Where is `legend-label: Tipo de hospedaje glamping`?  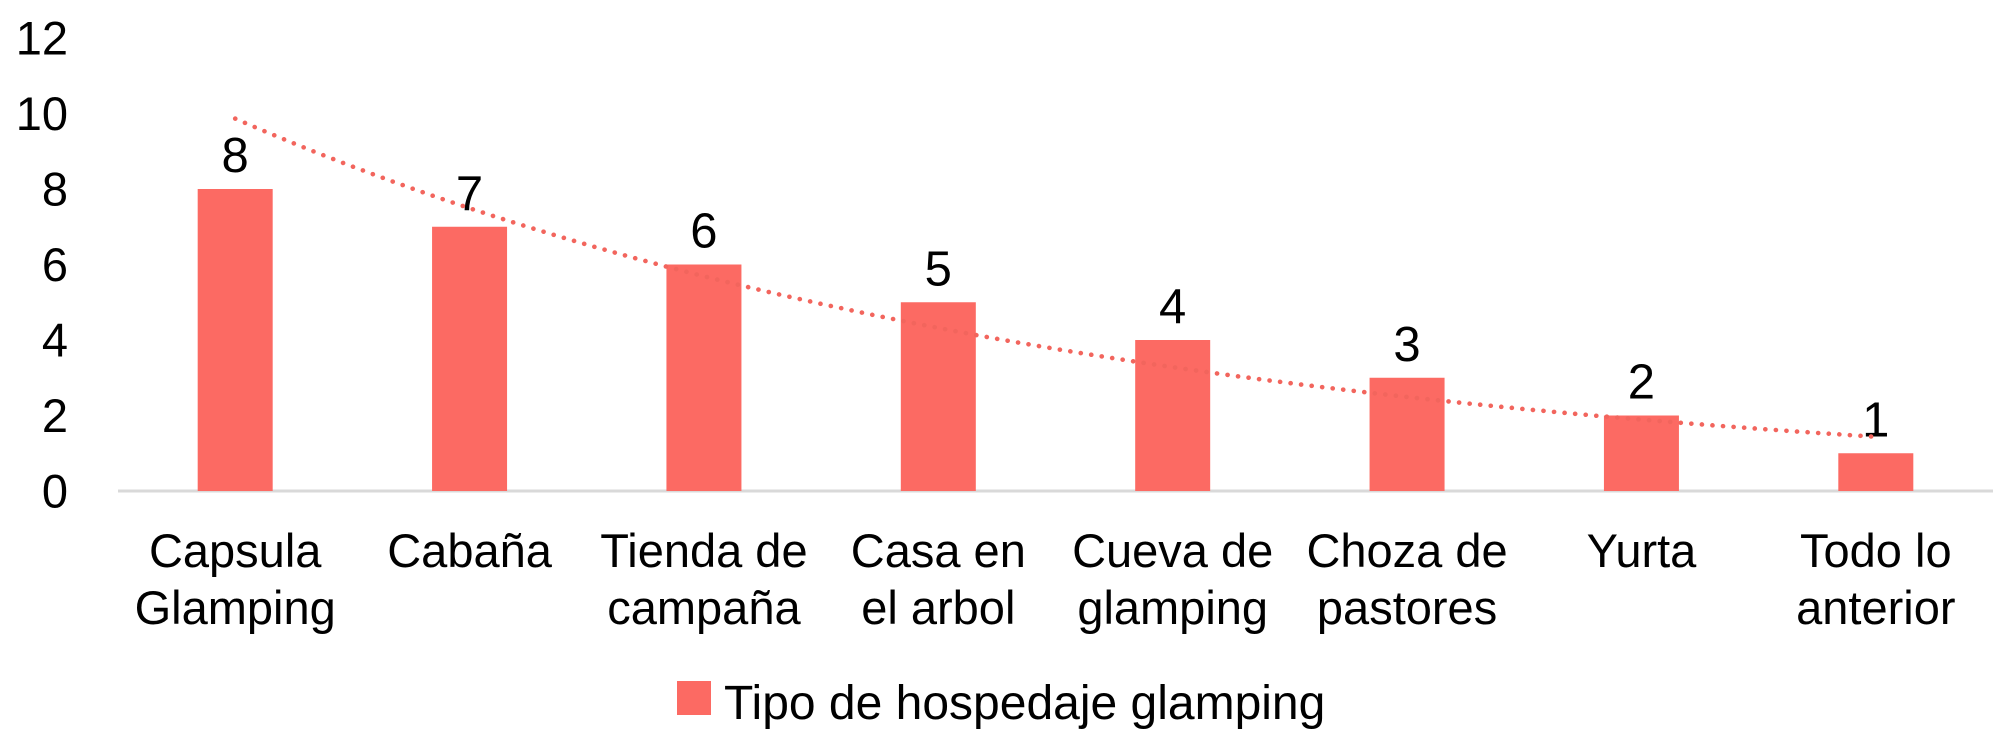
legend-label: Tipo de hospedaje glamping is located at coordinates (1024, 703).